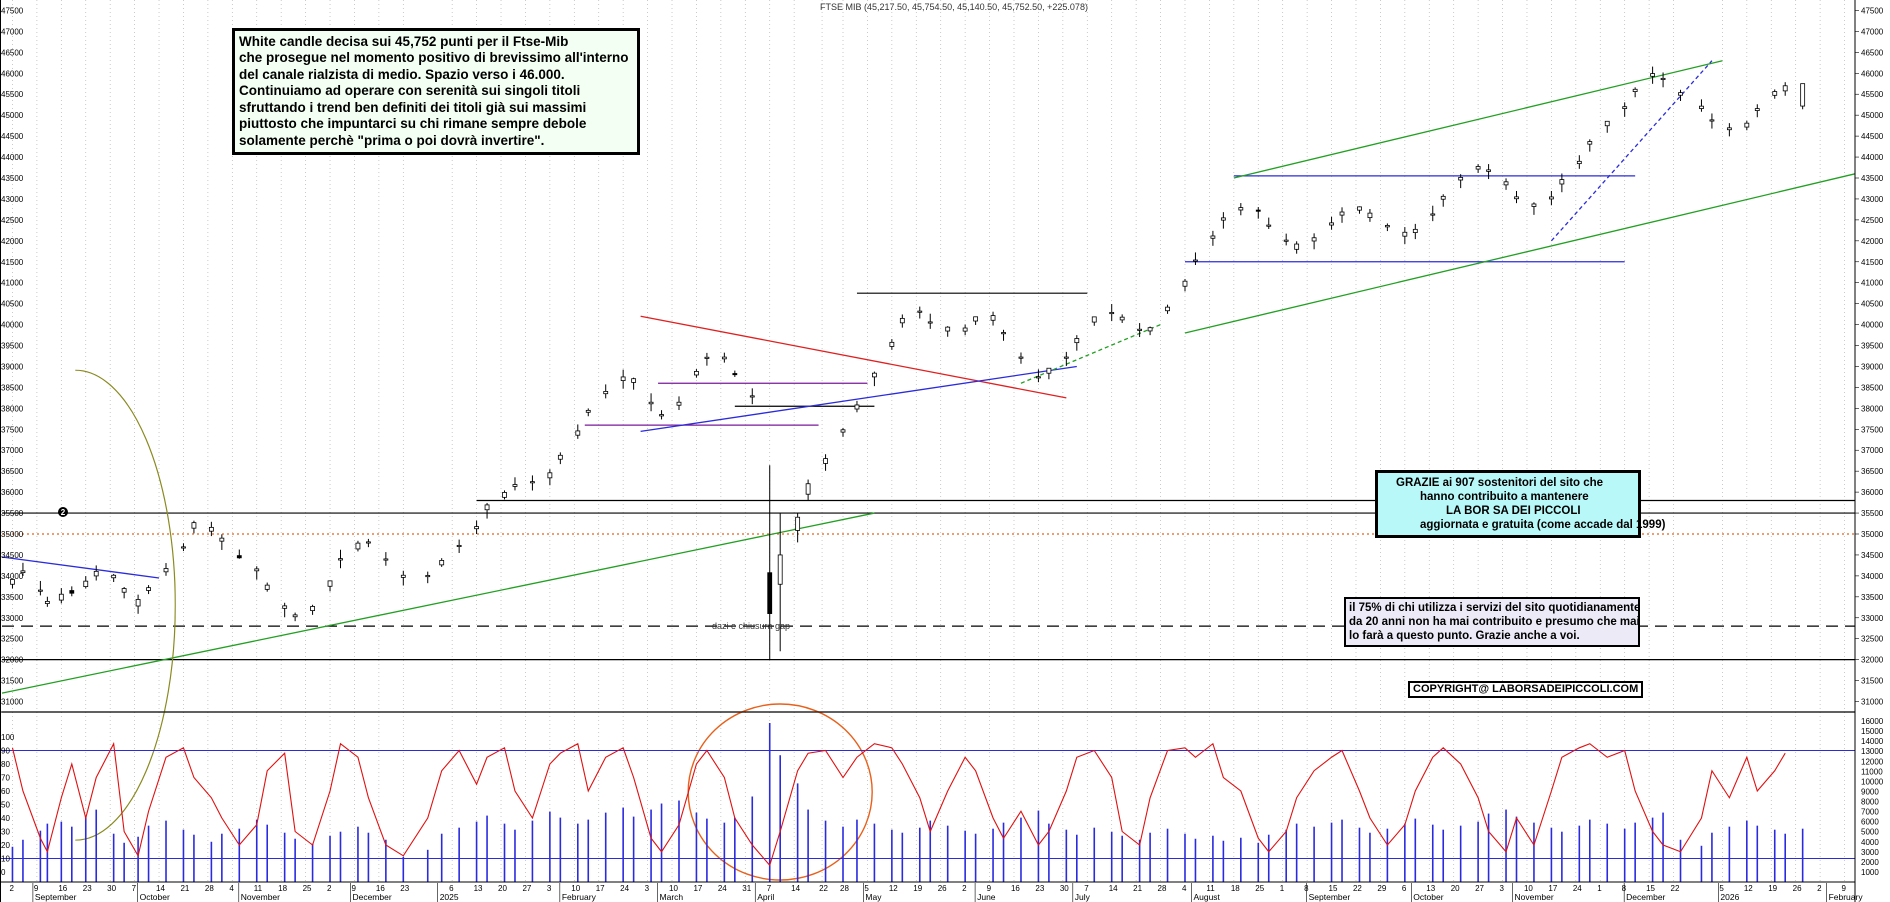 This screenshot has height=902, width=1890. I want to click on oscillator-tick-label: 20, so click(5, 845).